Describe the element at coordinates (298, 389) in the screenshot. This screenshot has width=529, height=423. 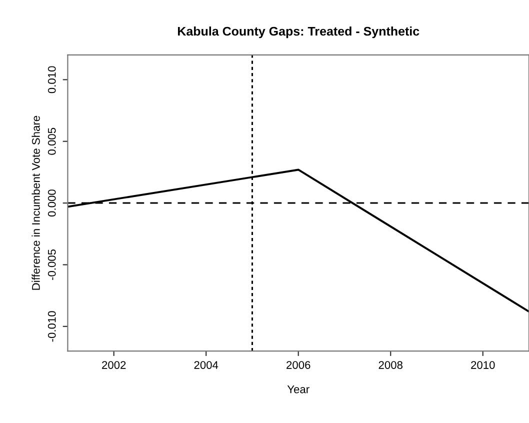
I see `x-axis-title: Year` at that location.